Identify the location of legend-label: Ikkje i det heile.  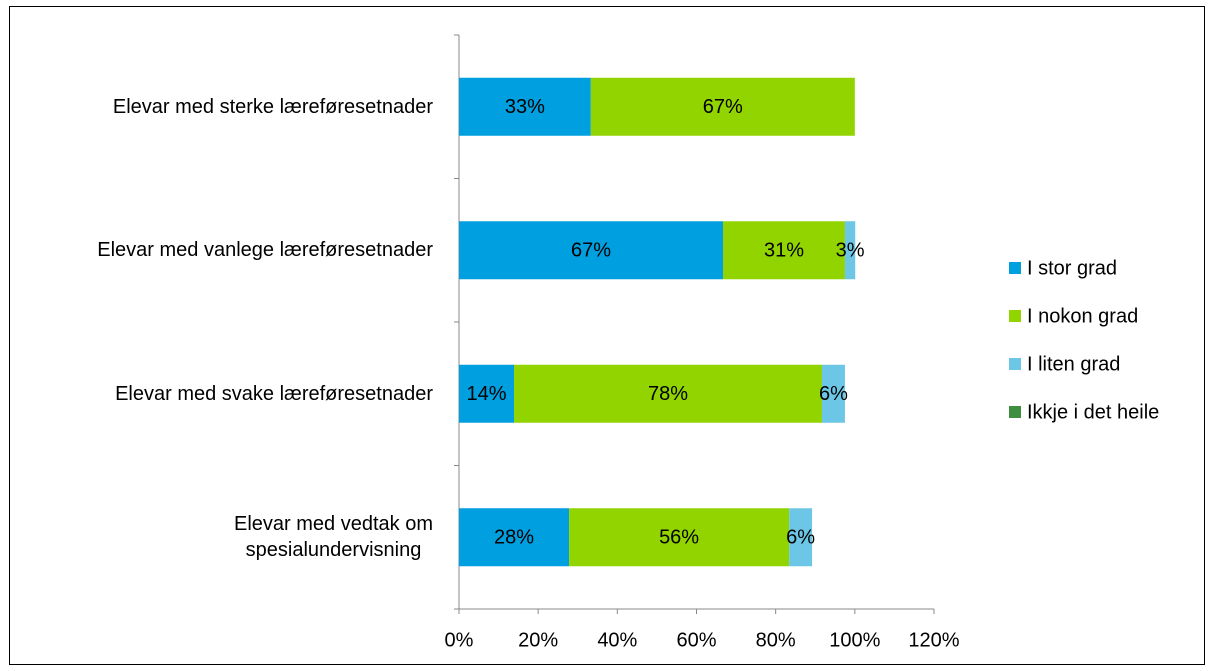
(1093, 412).